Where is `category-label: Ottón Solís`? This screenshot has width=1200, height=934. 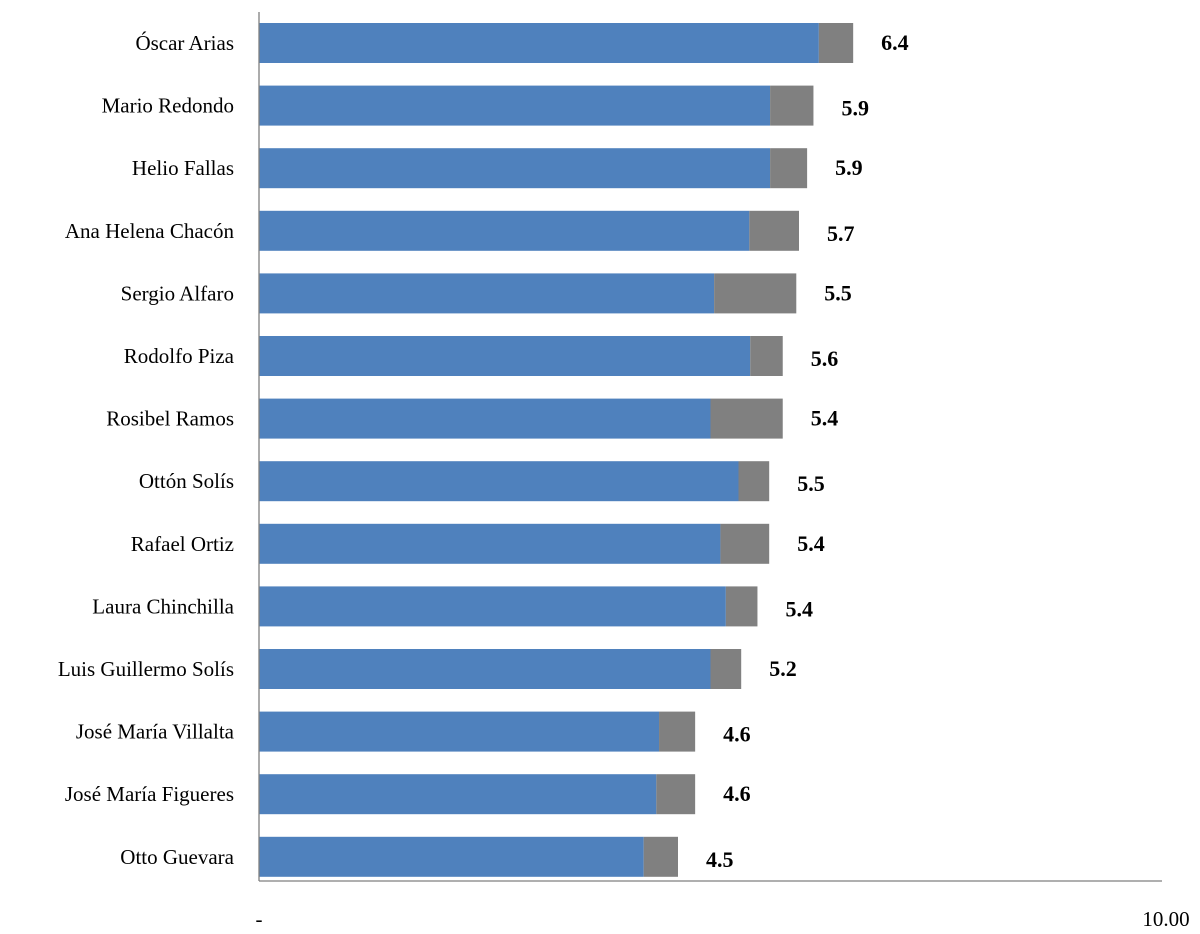 category-label: Ottón Solís is located at coordinates (186, 481).